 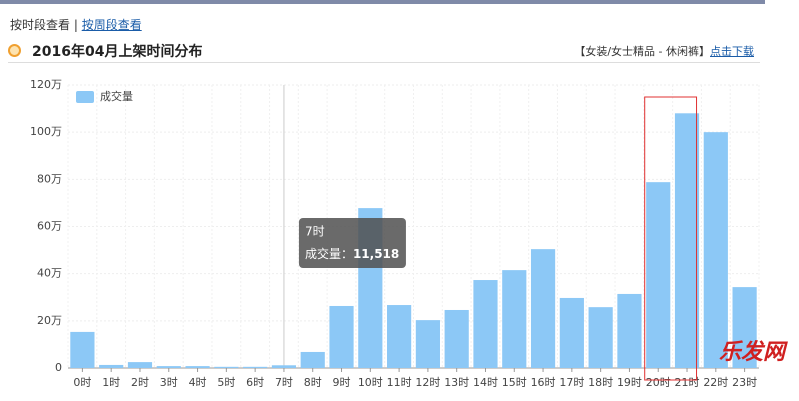 I want to click on x-tick-label: 20时, so click(x=658, y=382).